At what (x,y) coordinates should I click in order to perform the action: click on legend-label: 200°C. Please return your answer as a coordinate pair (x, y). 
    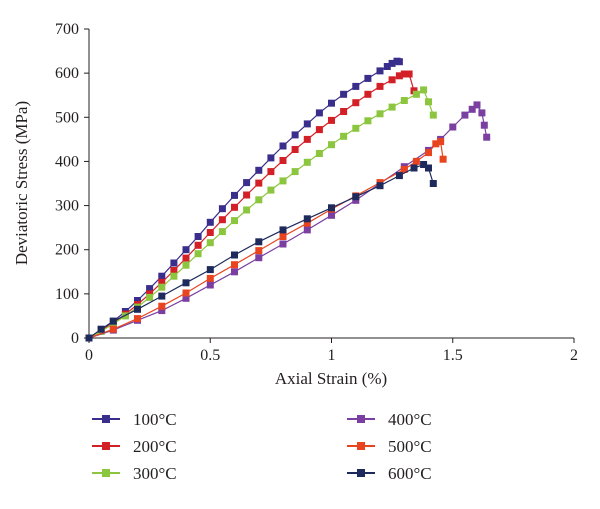
    Looking at the image, I should click on (155, 446).